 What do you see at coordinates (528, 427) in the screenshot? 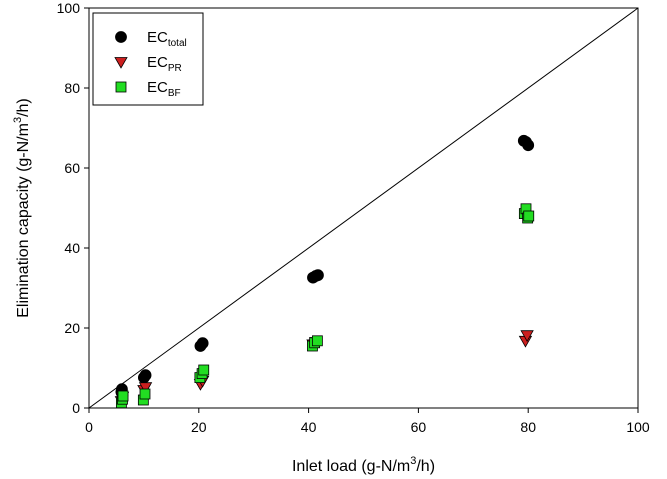
I see `x-tick-label: 80` at bounding box center [528, 427].